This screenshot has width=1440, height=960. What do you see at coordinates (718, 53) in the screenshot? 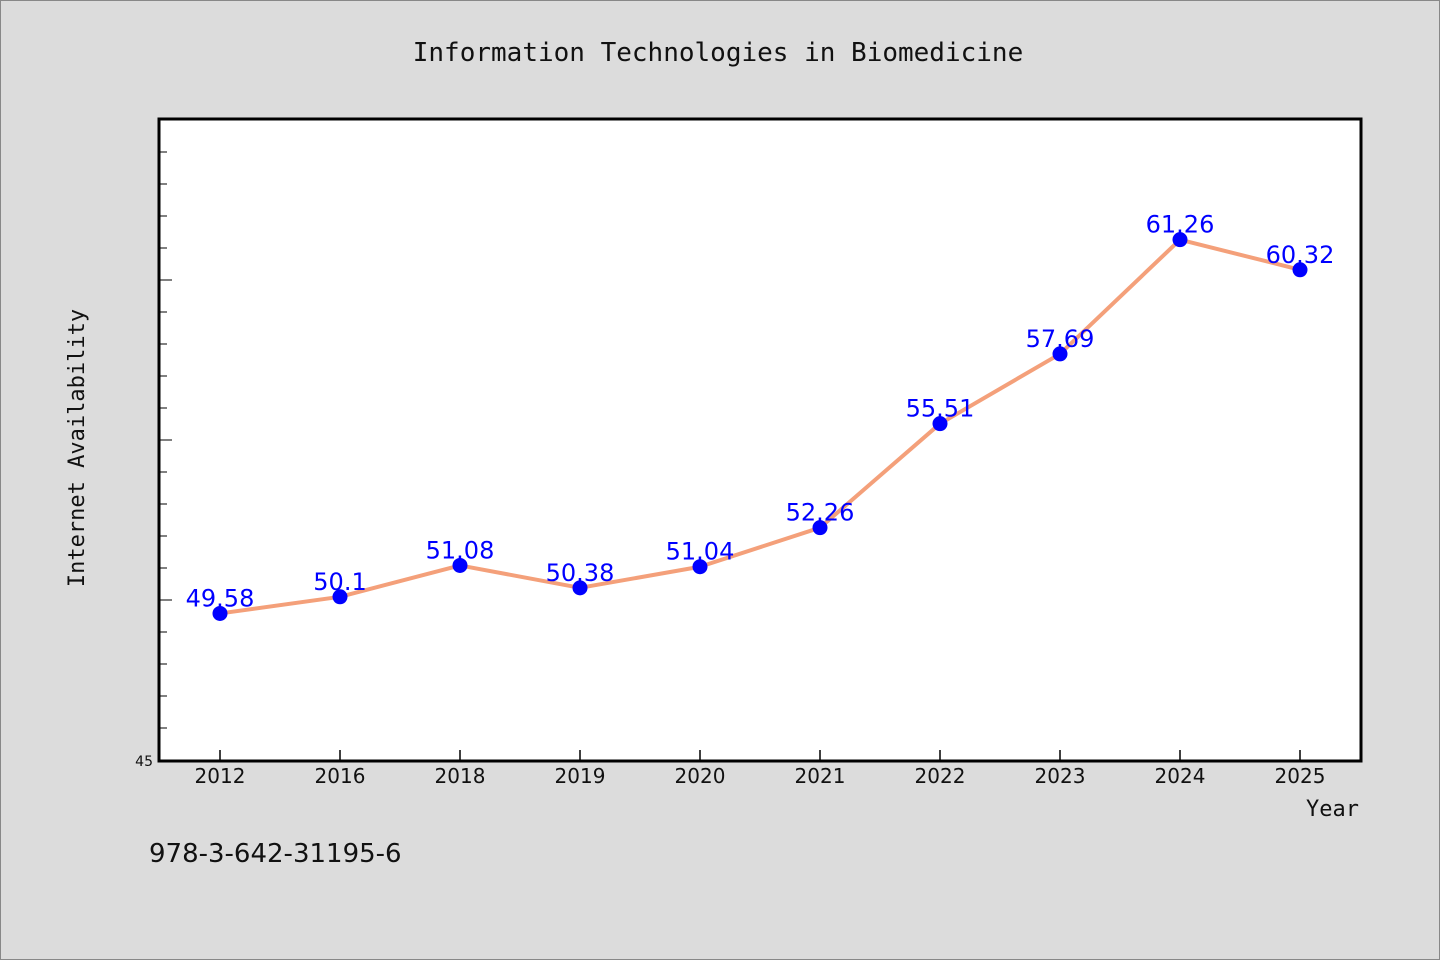
I see `chart-title: Information Technologies in Biomedicine` at bounding box center [718, 53].